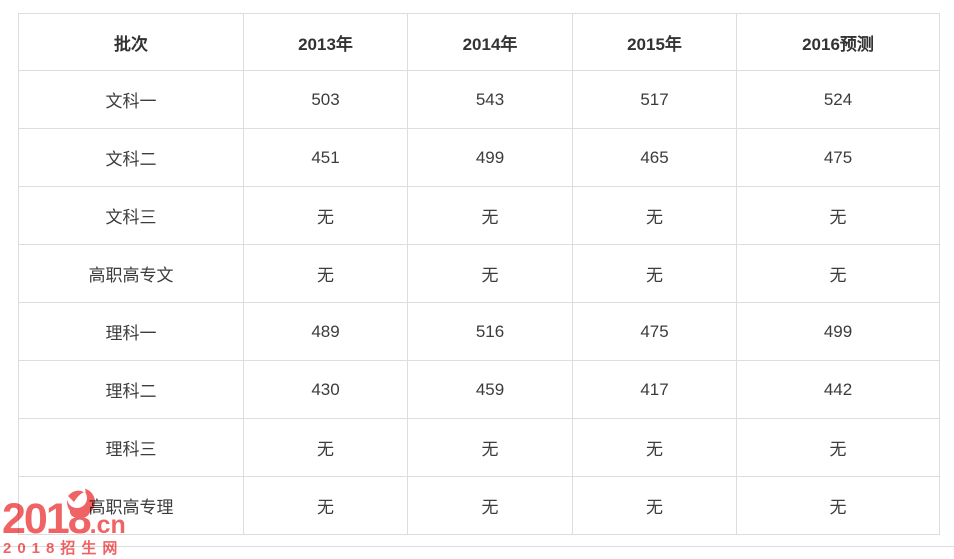 This screenshot has width=954, height=559. Describe the element at coordinates (325, 389) in the screenshot. I see `score-cell: 430` at that location.